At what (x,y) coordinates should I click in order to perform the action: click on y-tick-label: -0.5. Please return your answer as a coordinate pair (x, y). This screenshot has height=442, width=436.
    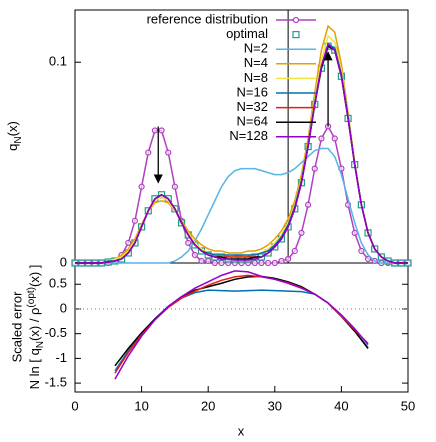
    Looking at the image, I should click on (56, 332).